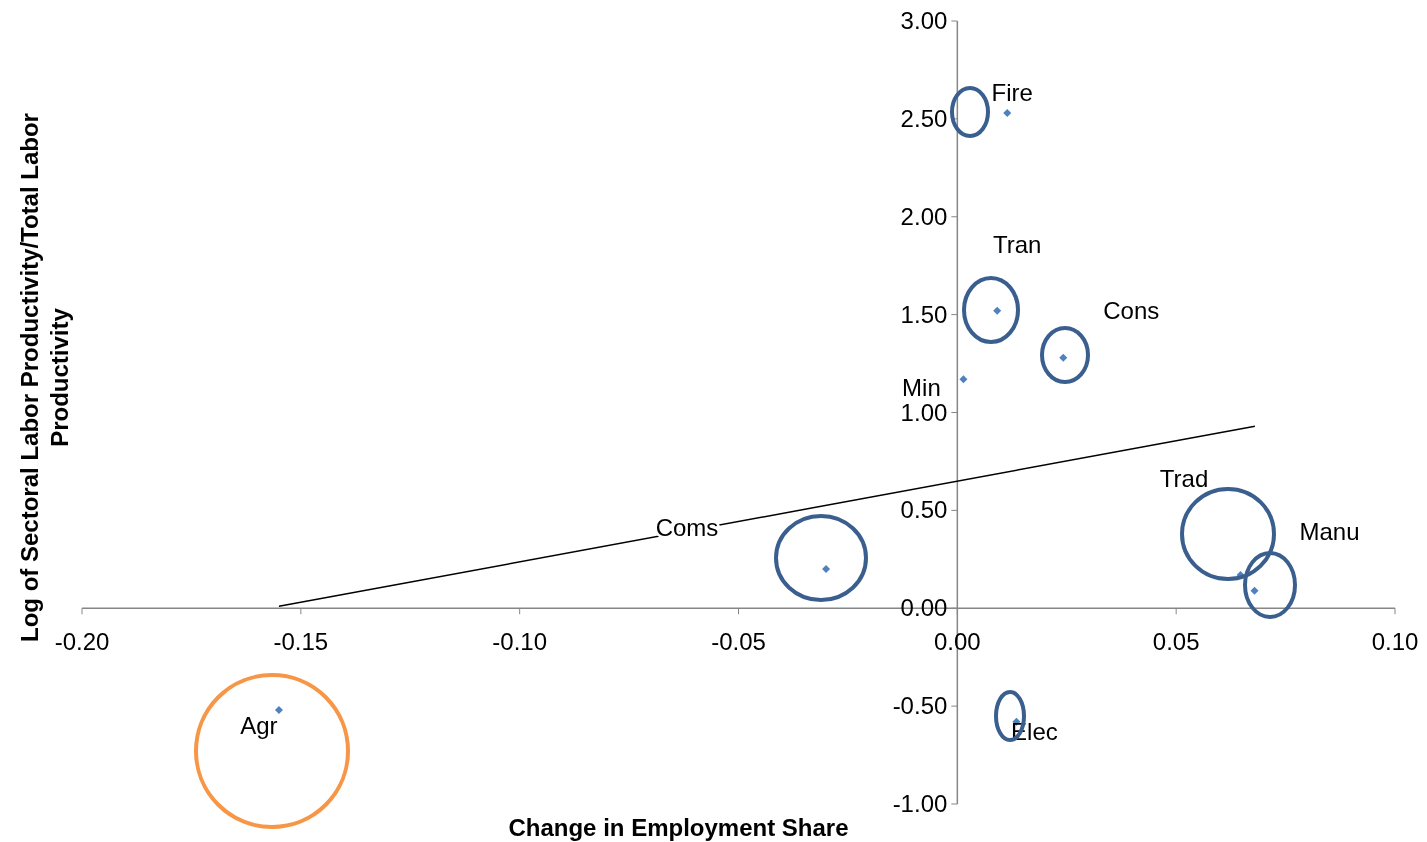 The height and width of the screenshot is (842, 1427). What do you see at coordinates (738, 642) in the screenshot?
I see `x-tick-label: -0.05` at bounding box center [738, 642].